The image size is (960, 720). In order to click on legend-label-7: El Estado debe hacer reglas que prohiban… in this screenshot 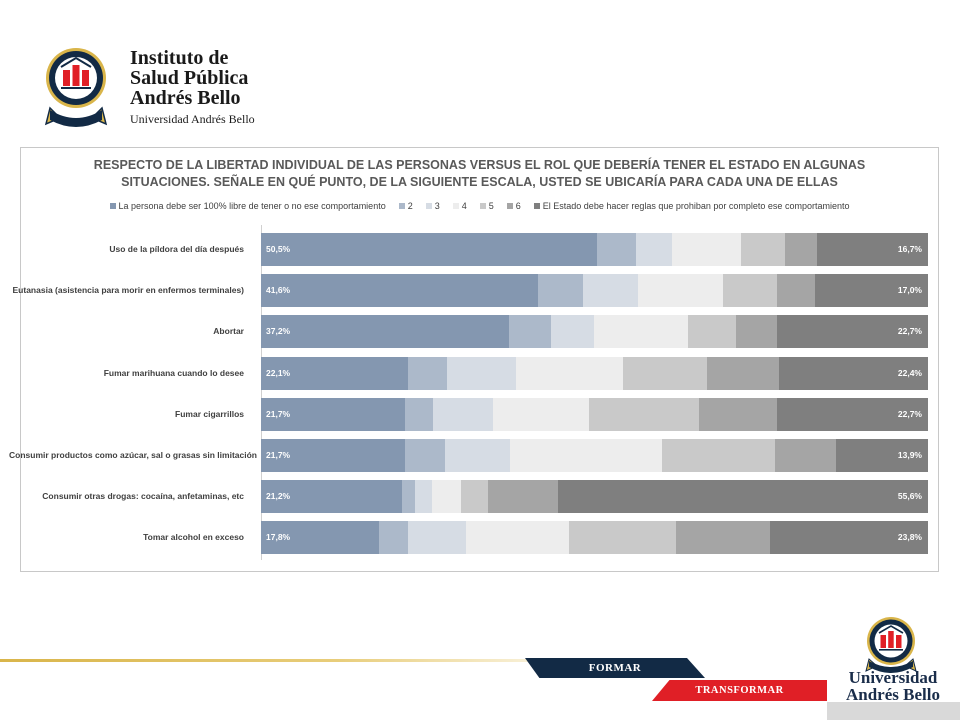, I will do `click(696, 206)`.